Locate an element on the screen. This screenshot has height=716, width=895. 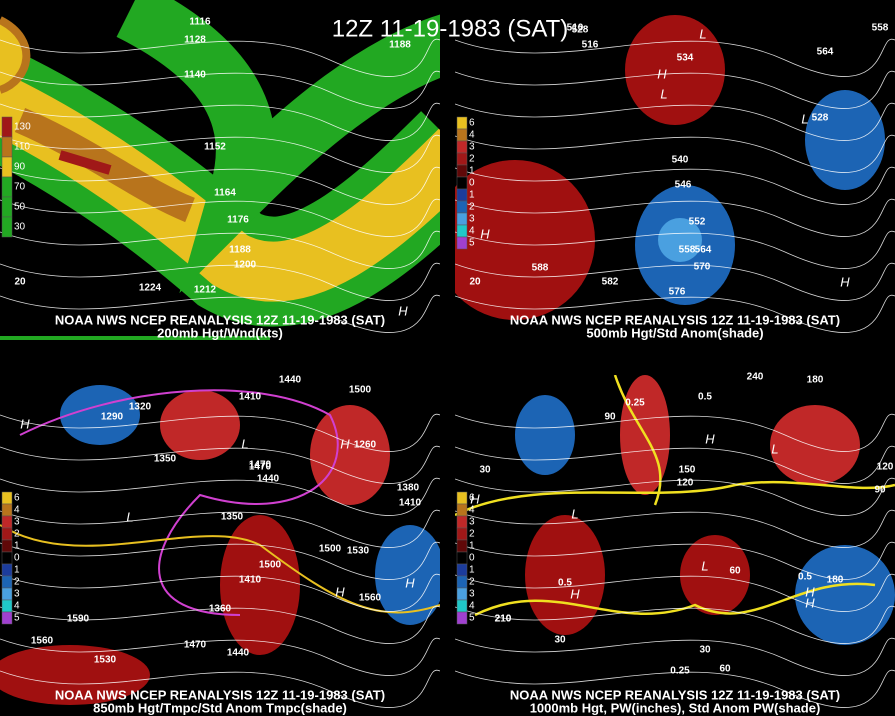
contour-label: 210 is located at coordinates (503, 619).